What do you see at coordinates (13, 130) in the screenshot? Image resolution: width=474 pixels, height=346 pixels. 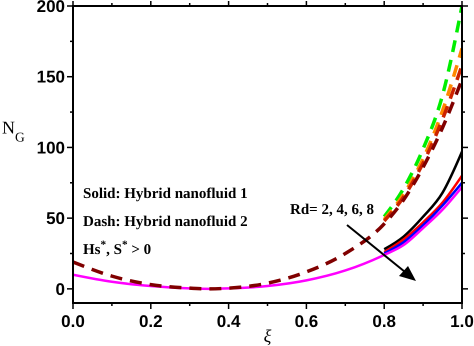 I see `y-axis-title: N$_{G}$` at bounding box center [13, 130].